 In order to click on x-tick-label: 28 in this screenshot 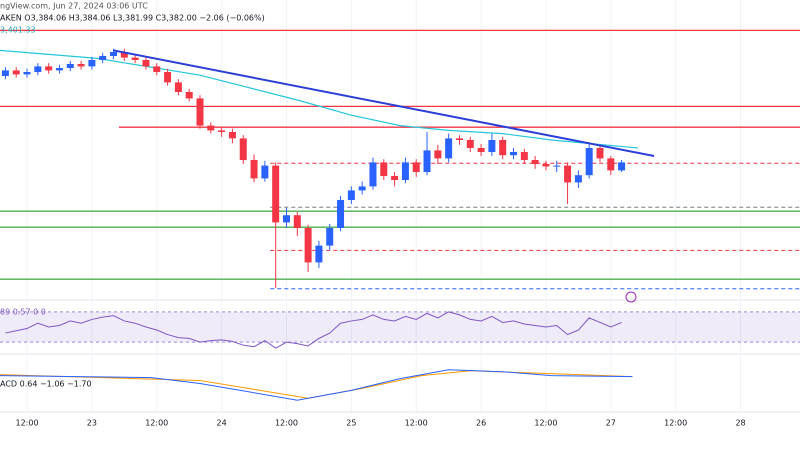, I will do `click(740, 423)`.